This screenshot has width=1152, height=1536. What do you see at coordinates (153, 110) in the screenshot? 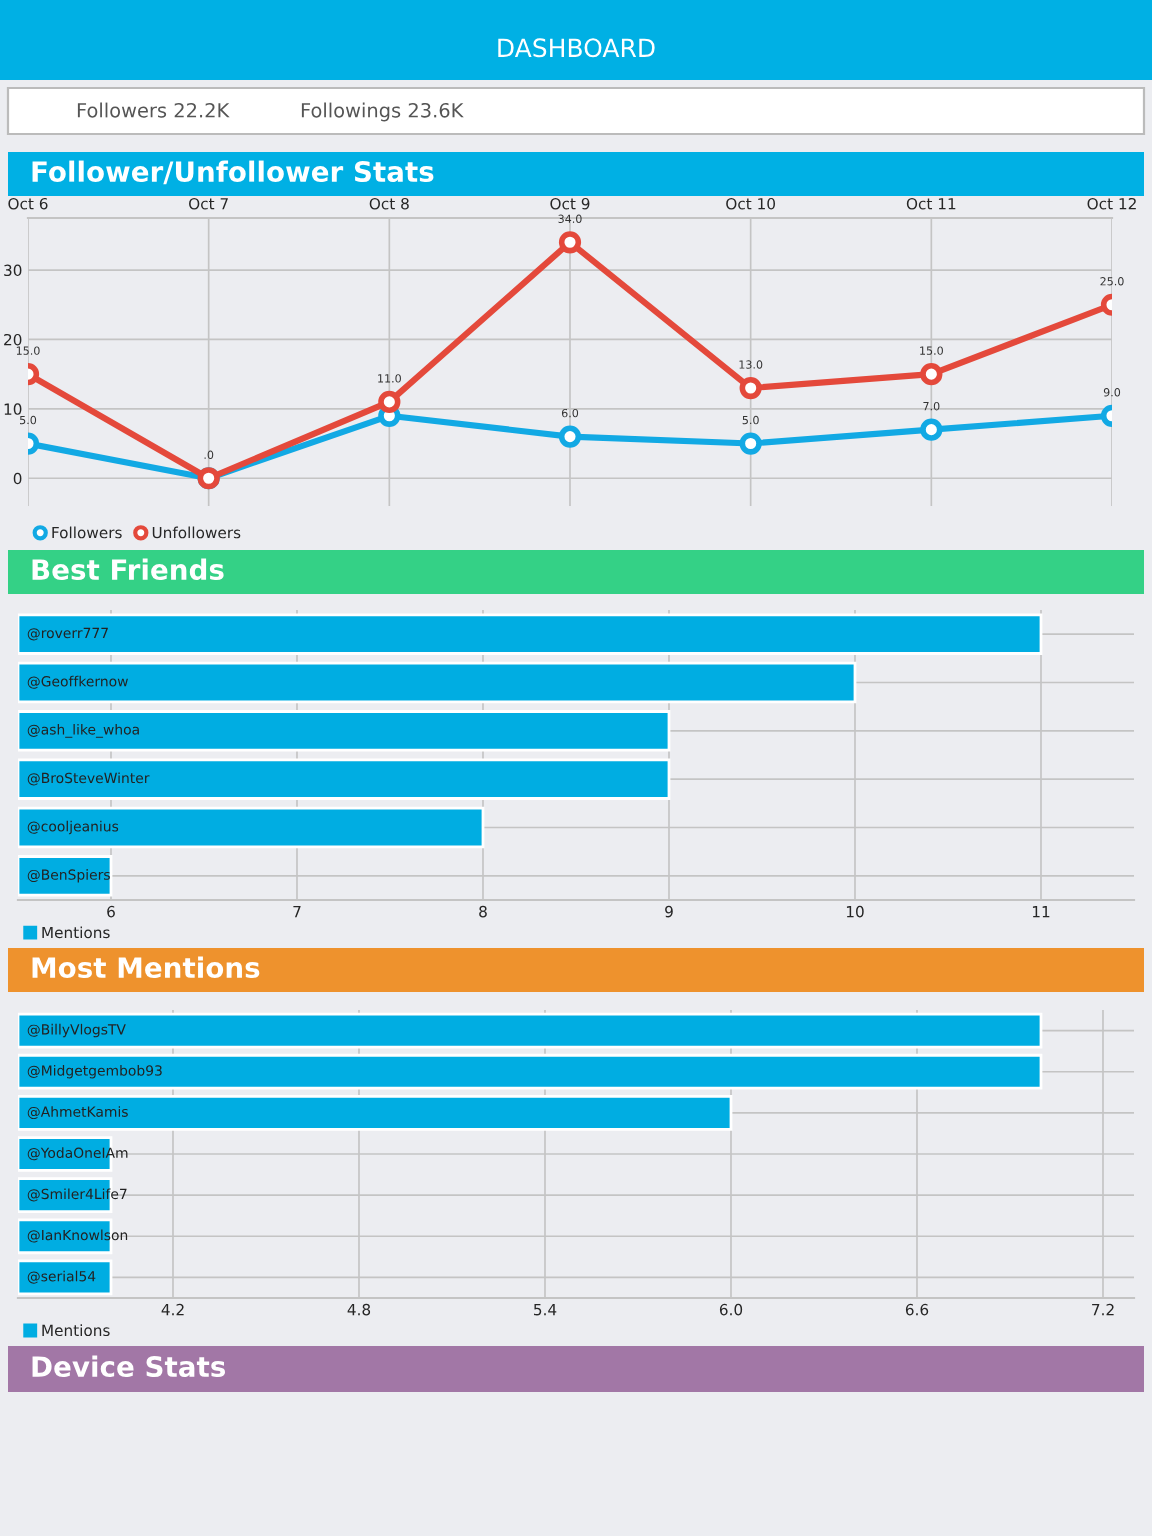
I see `text: Followers 22.2K` at bounding box center [153, 110].